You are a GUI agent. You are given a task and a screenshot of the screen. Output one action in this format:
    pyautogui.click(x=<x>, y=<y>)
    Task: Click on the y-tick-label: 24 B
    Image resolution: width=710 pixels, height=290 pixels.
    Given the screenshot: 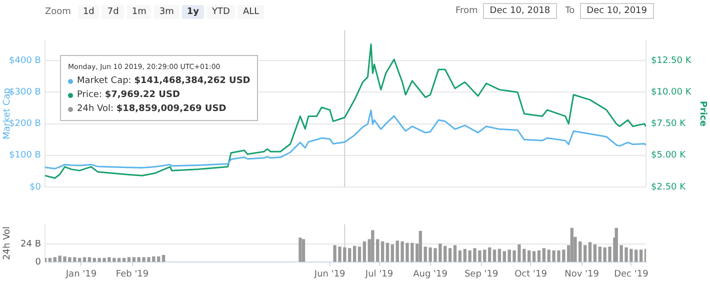 What is the action you would take?
    pyautogui.click(x=30, y=244)
    